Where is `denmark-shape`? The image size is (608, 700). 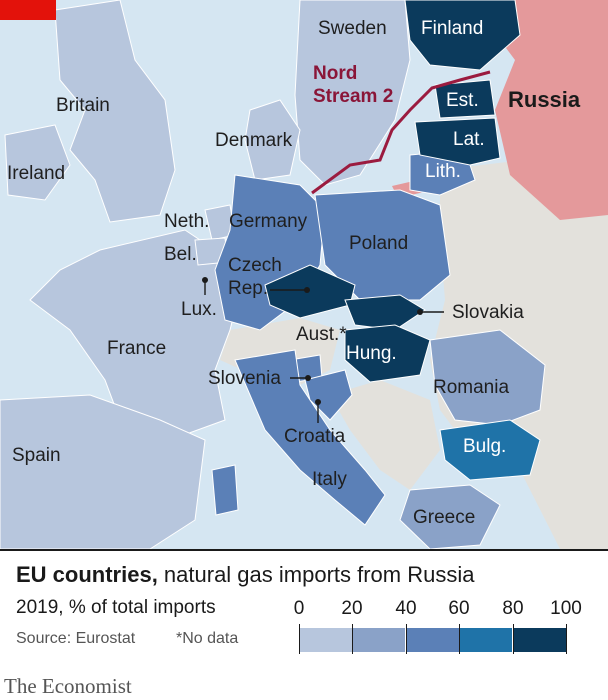
denmark-shape is located at coordinates (272, 140).